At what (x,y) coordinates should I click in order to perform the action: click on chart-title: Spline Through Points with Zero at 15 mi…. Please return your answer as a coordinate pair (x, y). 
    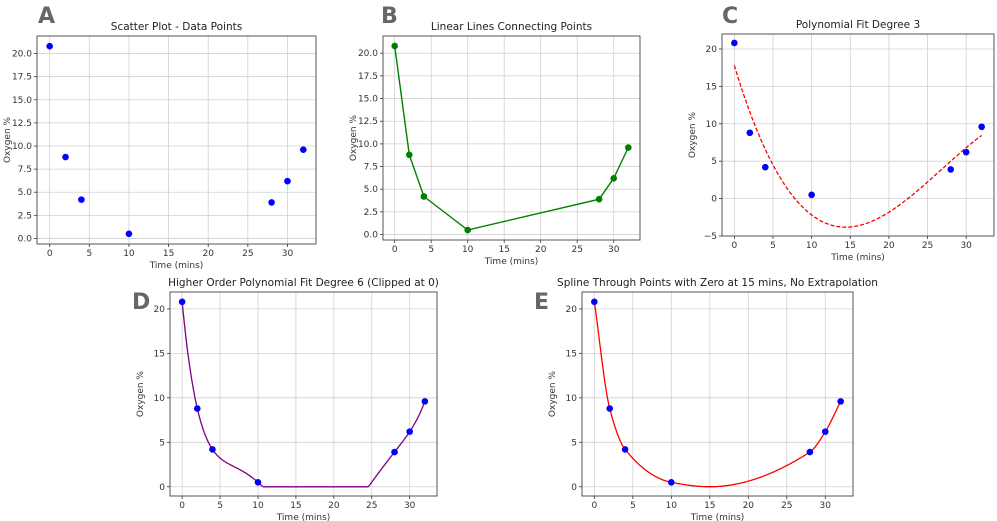
    Looking at the image, I should click on (717, 283).